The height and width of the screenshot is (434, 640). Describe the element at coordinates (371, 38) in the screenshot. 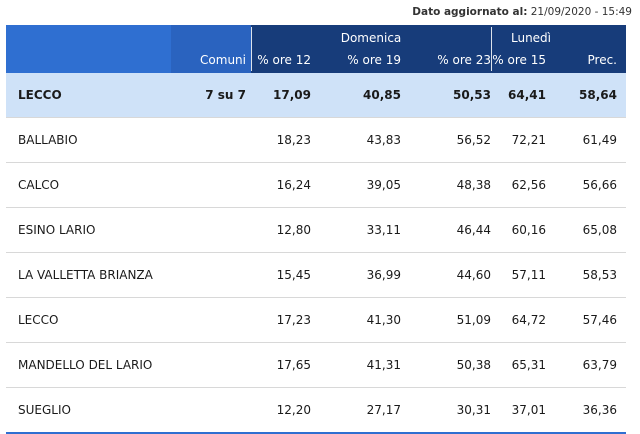

I see `group-domenica: Domenica` at that location.